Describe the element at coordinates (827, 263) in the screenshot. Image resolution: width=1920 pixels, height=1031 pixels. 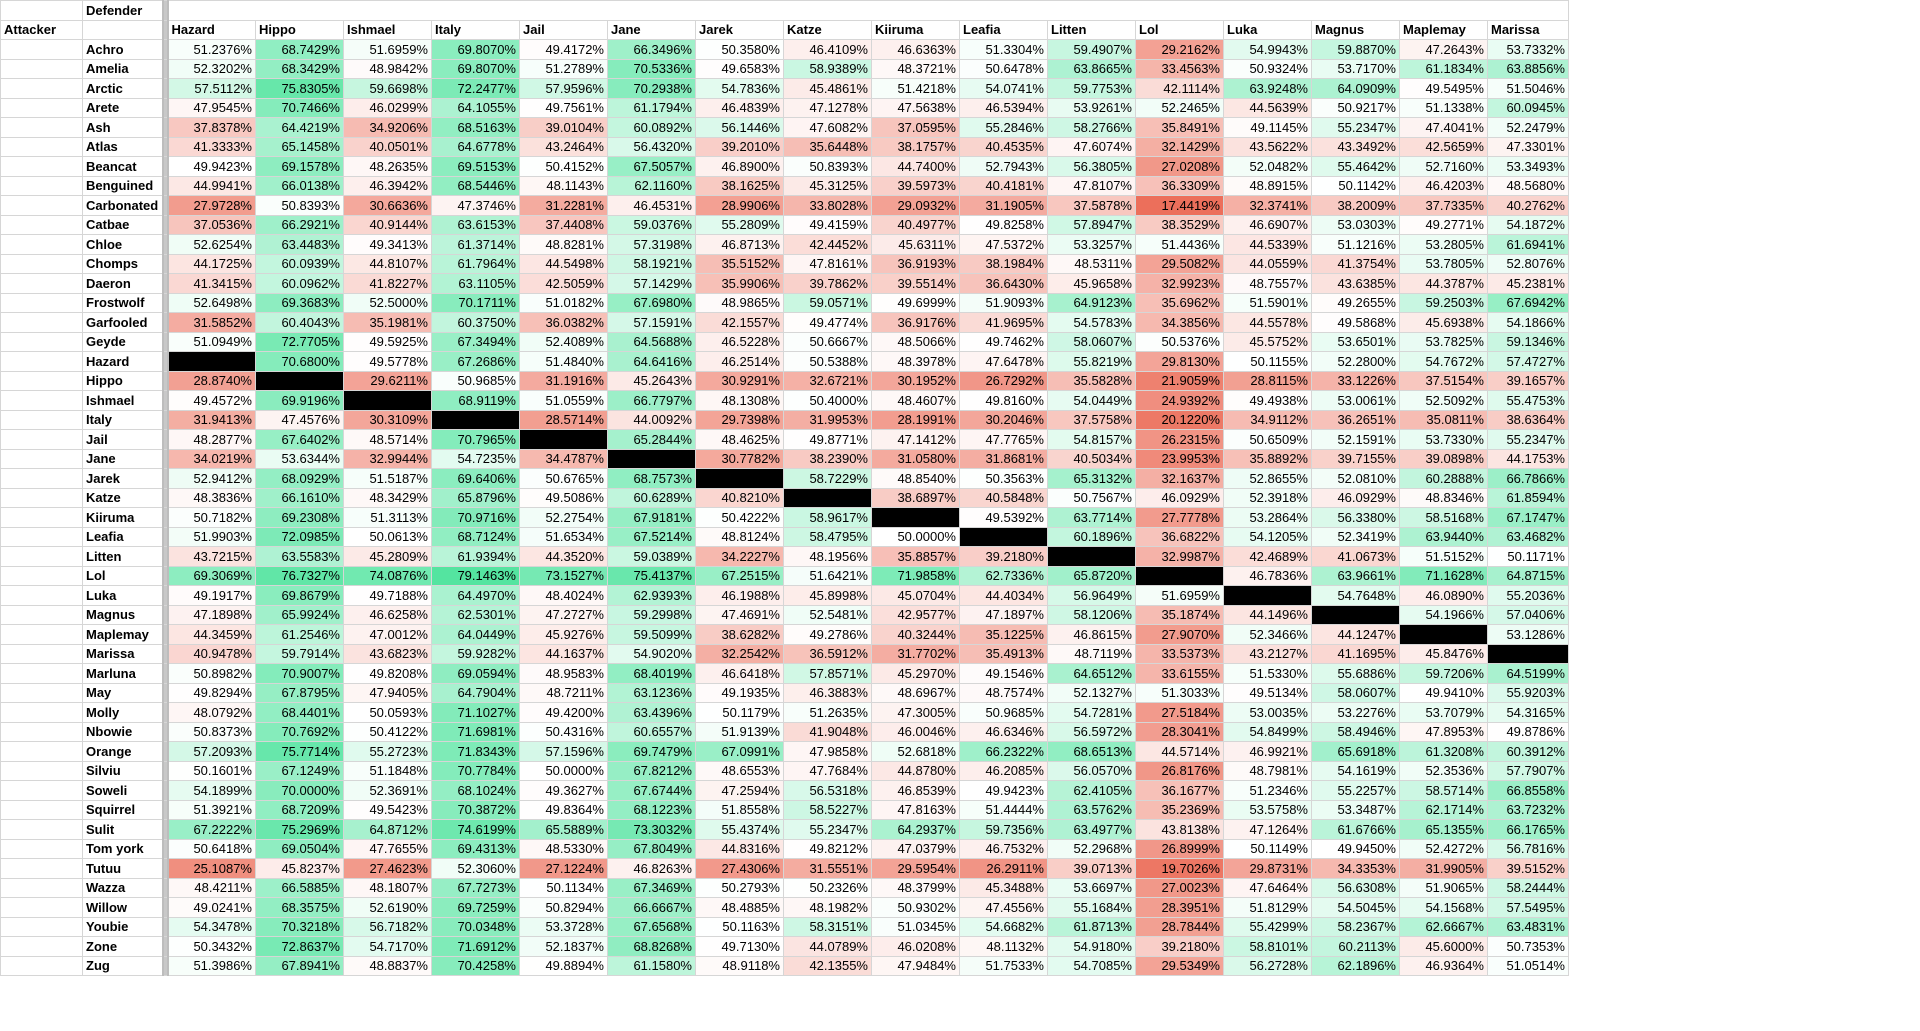
I see `value-cell: 47.8161%` at that location.